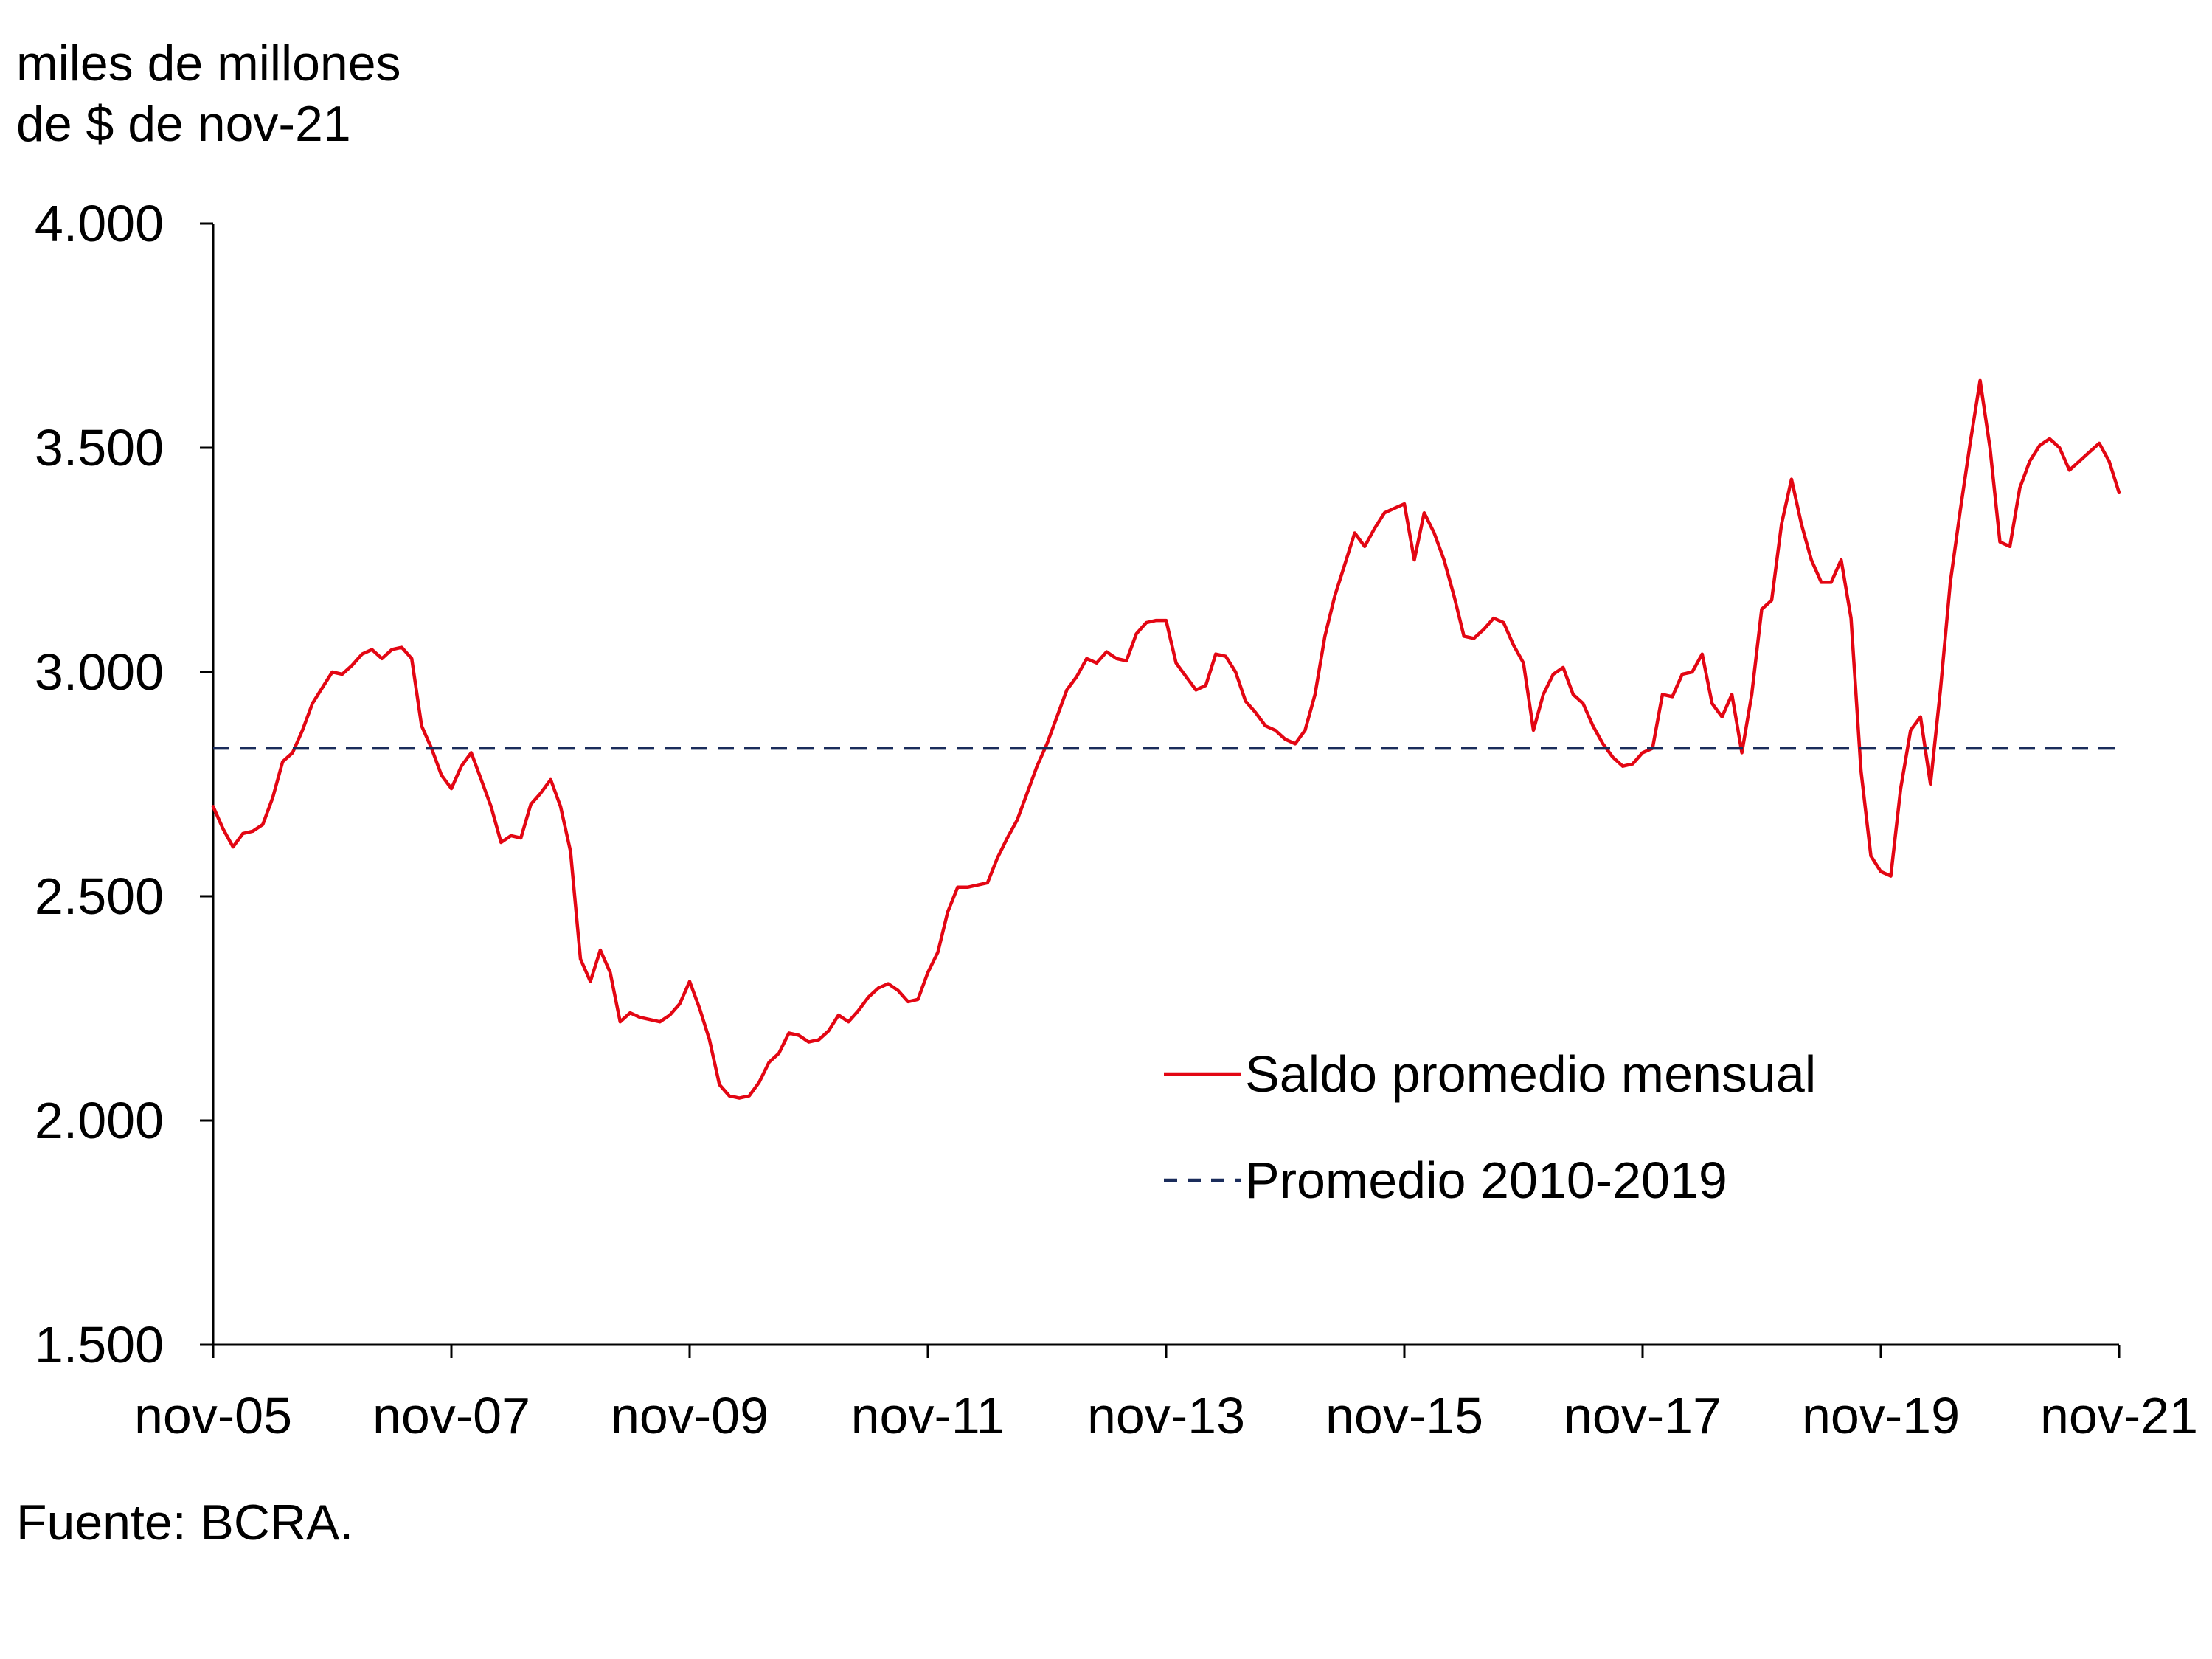  I want to click on y-tick-label: 2.500, so click(100, 896).